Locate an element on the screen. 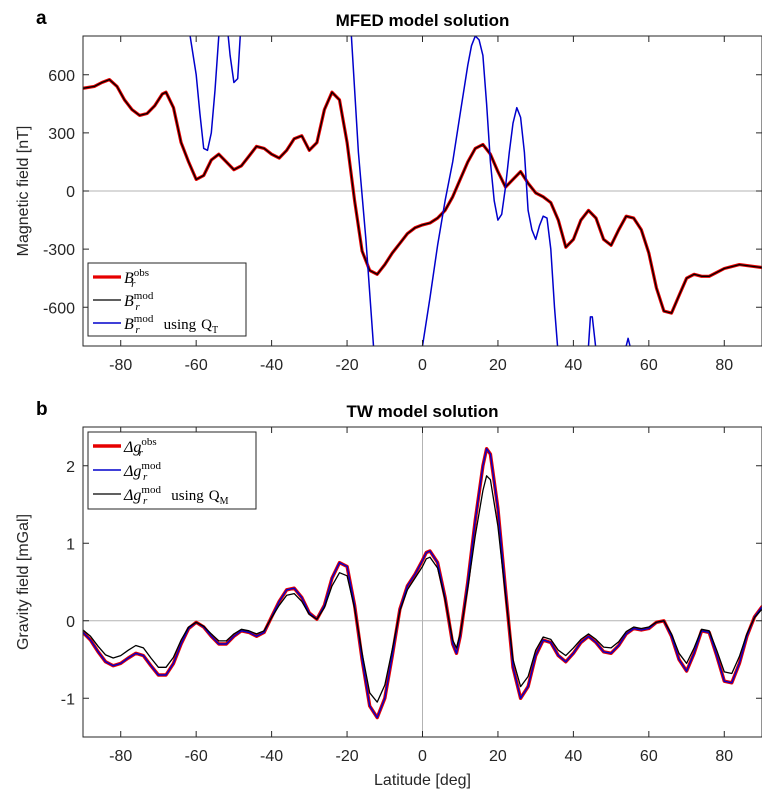 The image size is (762, 792). panel-letter: b is located at coordinates (42, 409).